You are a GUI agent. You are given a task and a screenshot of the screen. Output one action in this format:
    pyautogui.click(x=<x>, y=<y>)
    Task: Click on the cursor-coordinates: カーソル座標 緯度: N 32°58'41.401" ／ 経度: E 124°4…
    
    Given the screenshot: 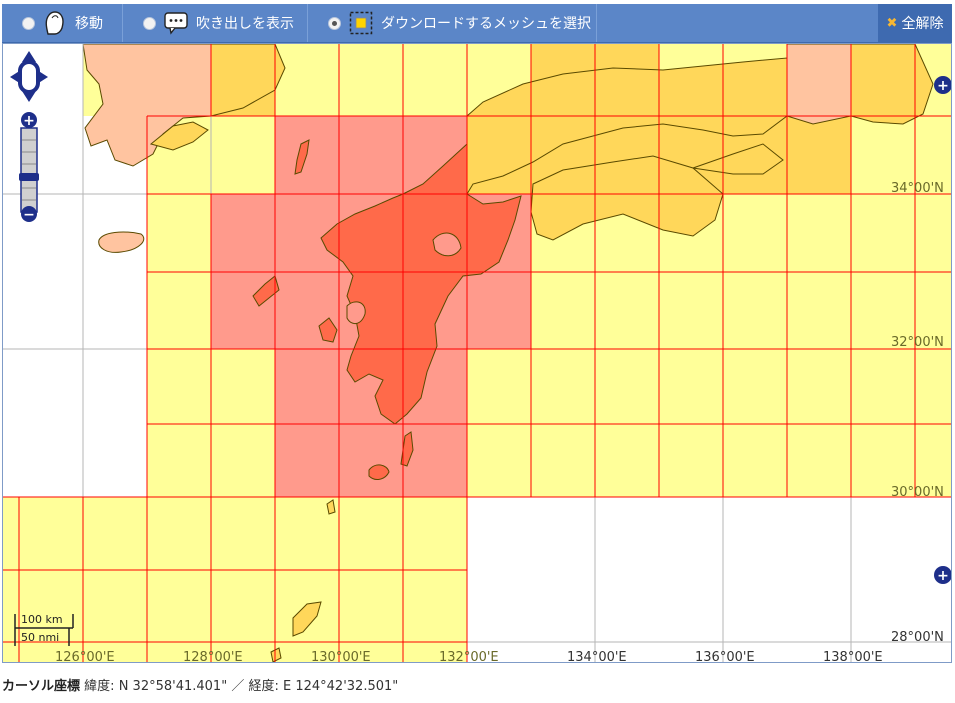 What is the action you would take?
    pyautogui.click(x=200, y=684)
    